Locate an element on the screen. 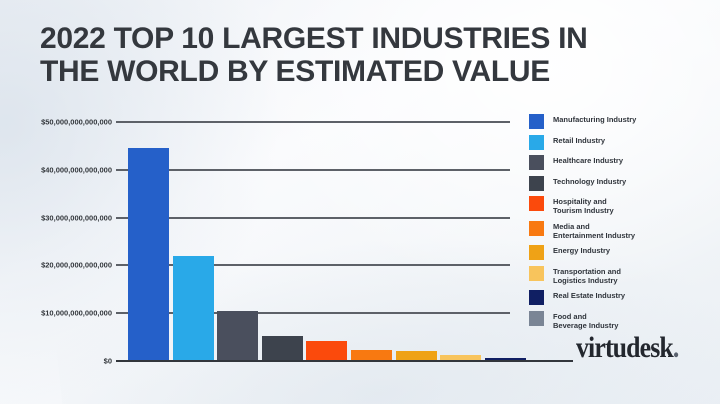 This screenshot has height=404, width=720. y-axis-tick-label: $20,000,000,000,000 is located at coordinates (76, 265).